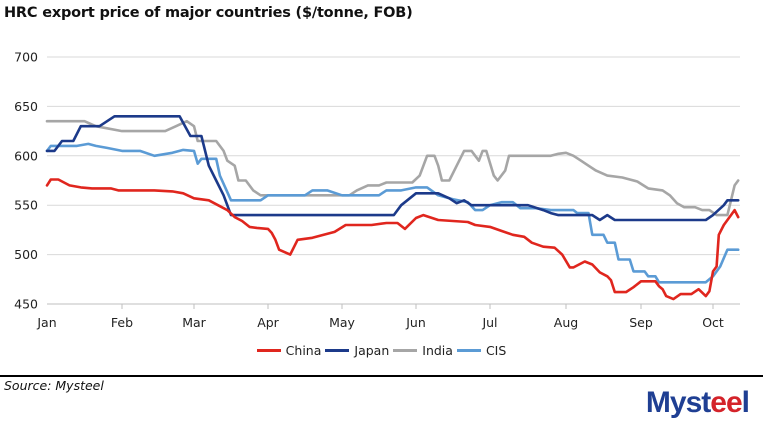  I want to click on y-tick-label: 600, so click(26, 155).